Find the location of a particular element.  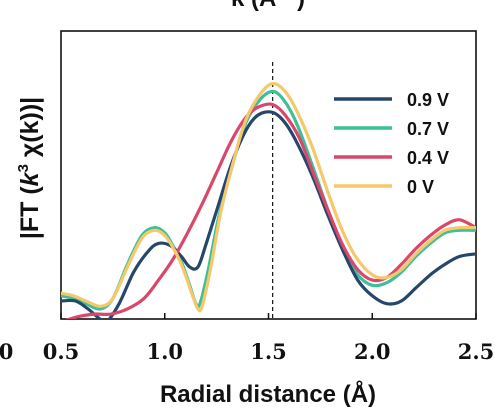

legend-label: 0.4 V is located at coordinates (428, 158).